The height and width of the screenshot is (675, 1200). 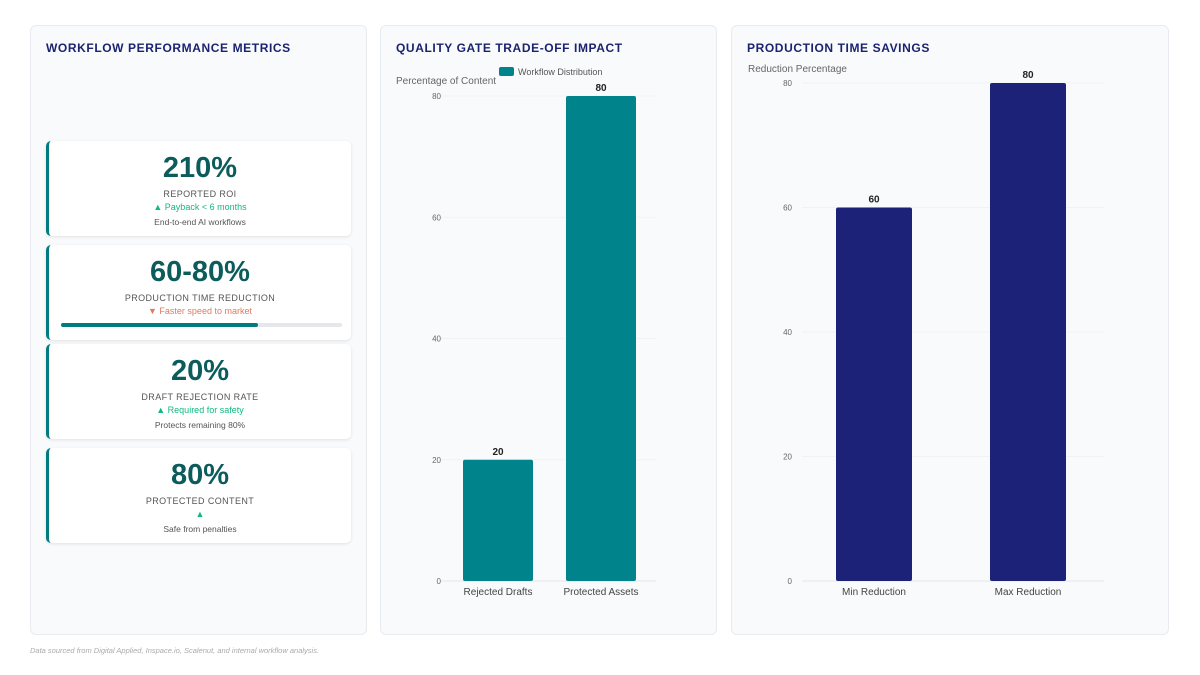 I want to click on protected-content-value: 80%, so click(x=200, y=475).